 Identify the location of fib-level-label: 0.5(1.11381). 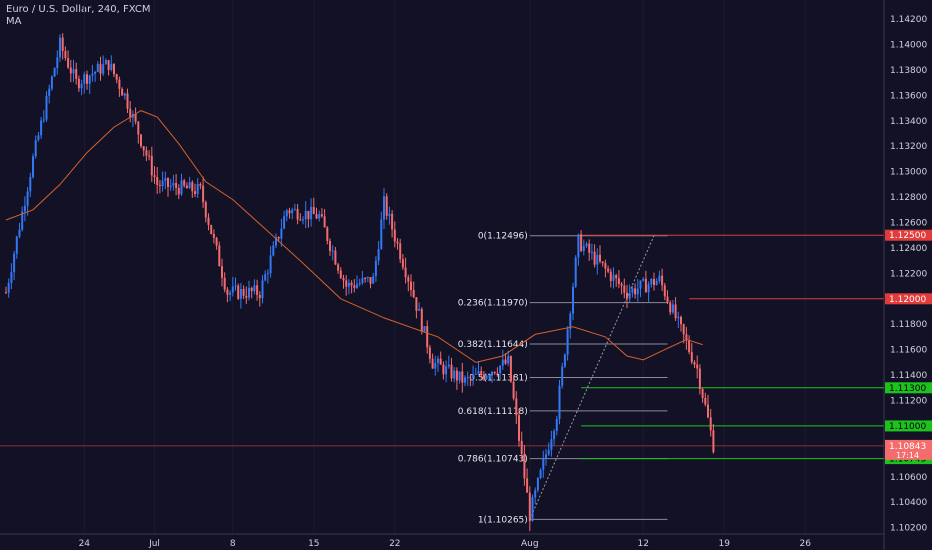
(498, 378).